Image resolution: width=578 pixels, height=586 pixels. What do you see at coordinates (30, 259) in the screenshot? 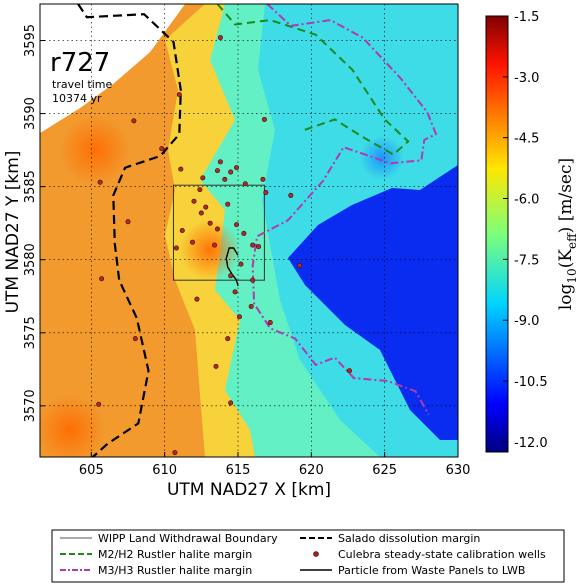
I see `y-tick-label: 3580` at bounding box center [30, 259].